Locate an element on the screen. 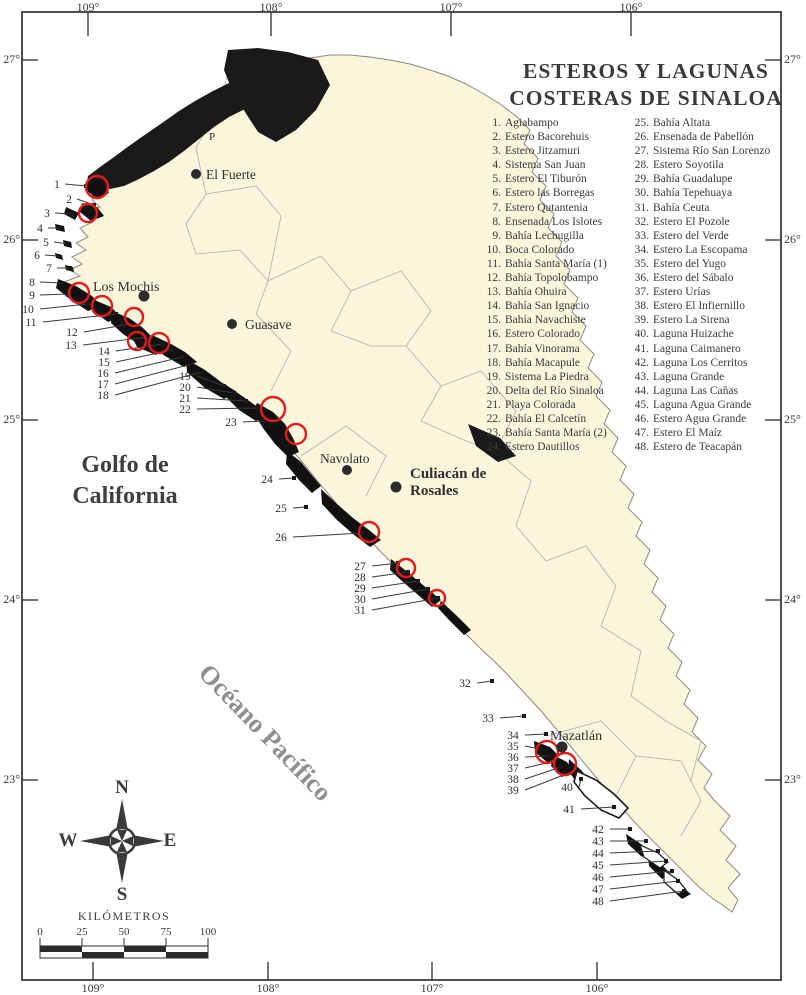 The width and height of the screenshot is (806, 995). legend-item-name: Agiabampo is located at coordinates (532, 123).